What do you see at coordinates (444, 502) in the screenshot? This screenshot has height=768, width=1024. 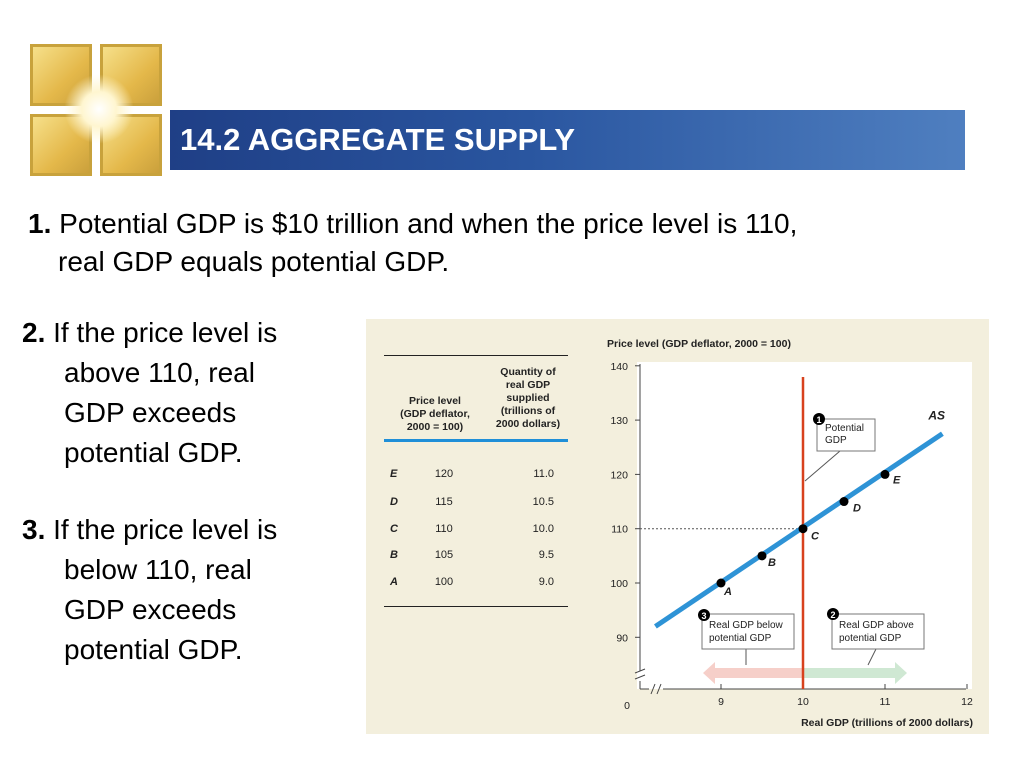 I see `table-cell-price: 115` at bounding box center [444, 502].